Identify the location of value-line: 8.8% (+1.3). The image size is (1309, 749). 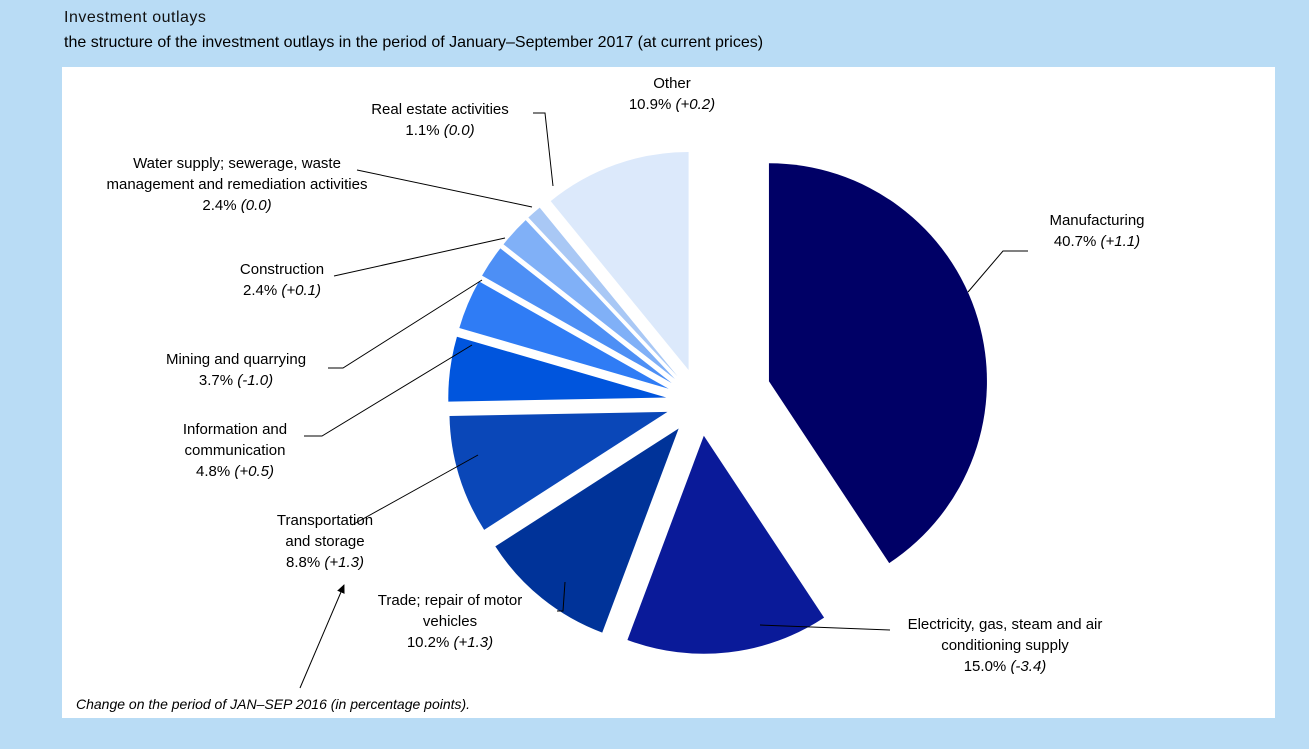
(325, 562).